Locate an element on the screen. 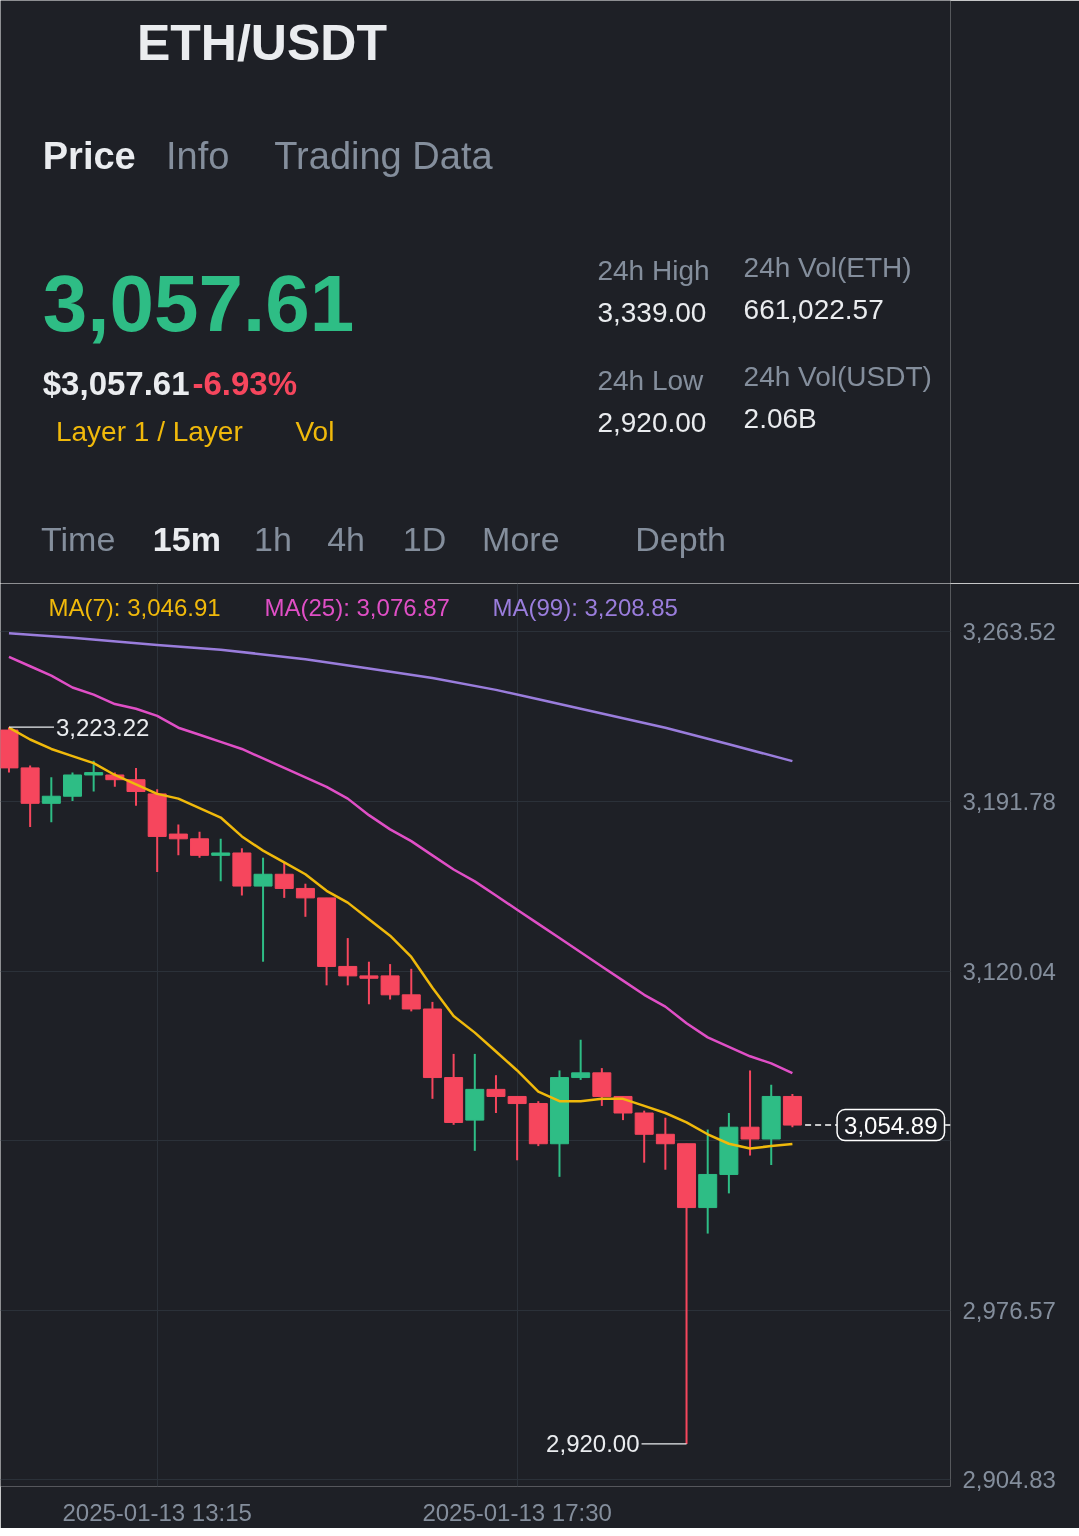 This screenshot has width=1079, height=1536. text: 1D is located at coordinates (424, 538).